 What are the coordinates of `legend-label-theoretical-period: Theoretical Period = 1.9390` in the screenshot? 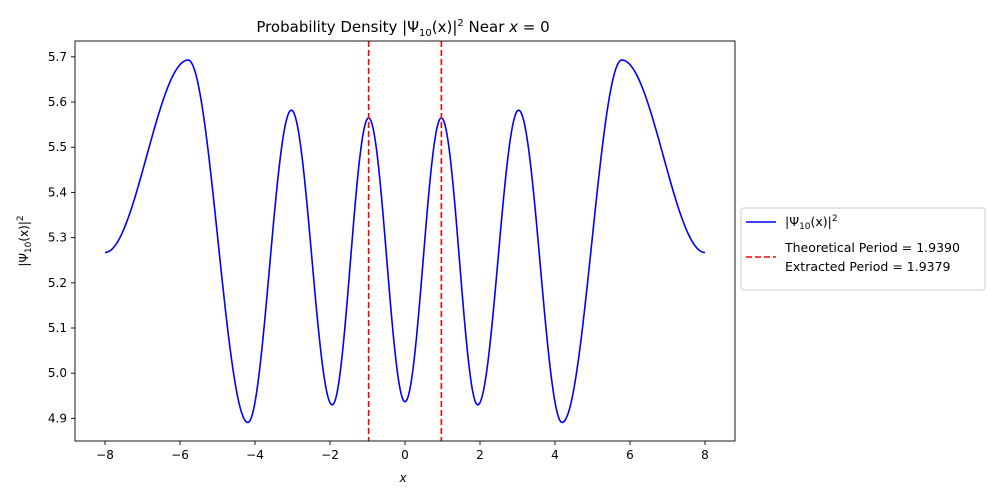 It's located at (872, 247).